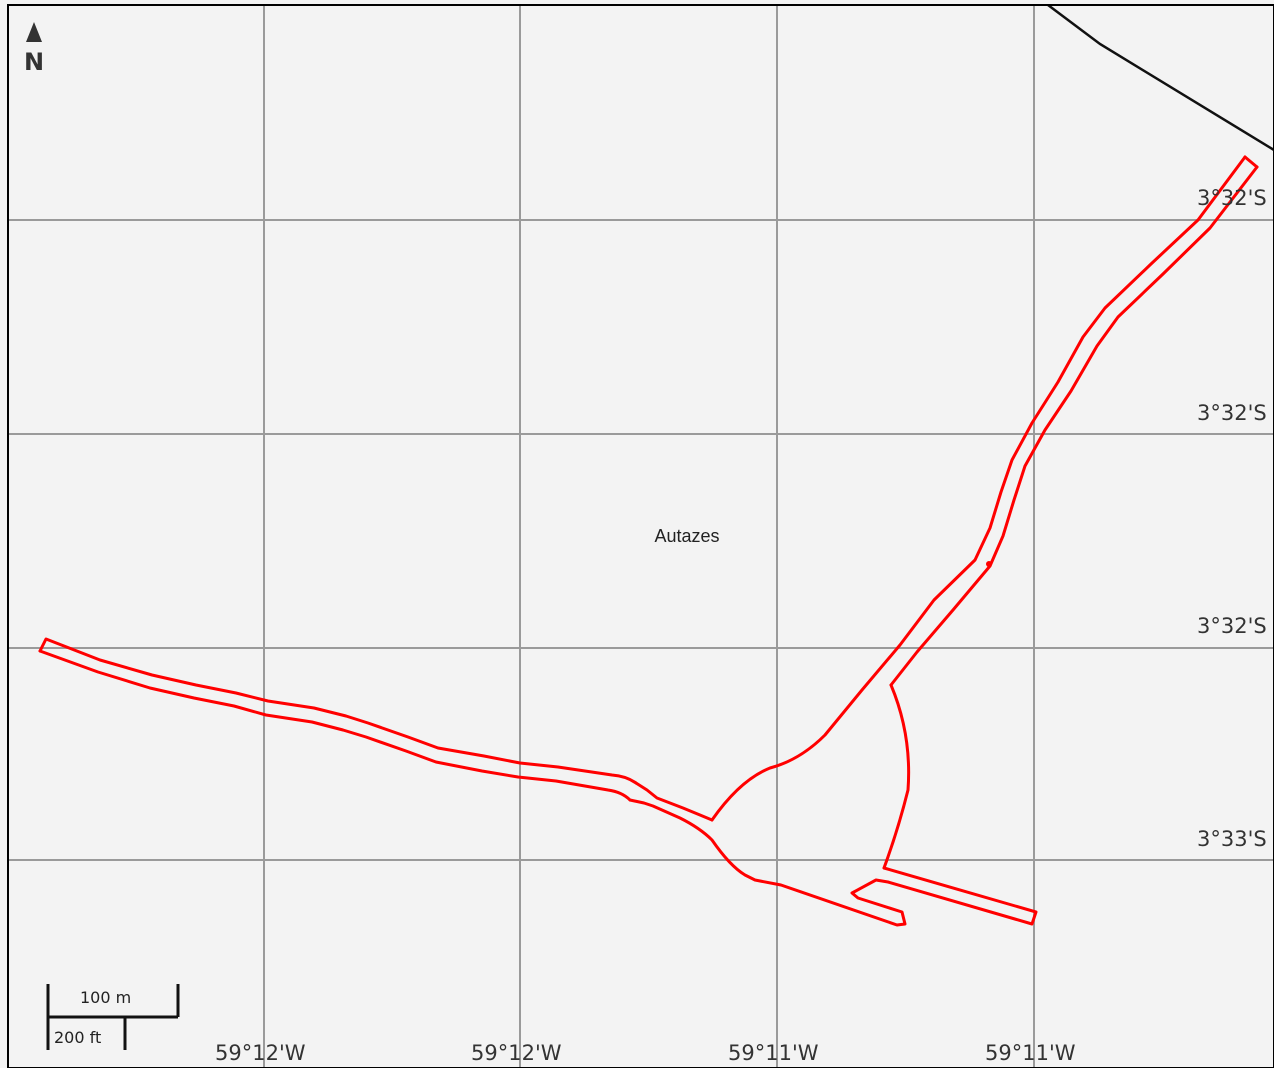  Describe the element at coordinates (34, 62) in the screenshot. I see `north-letter: N` at that location.